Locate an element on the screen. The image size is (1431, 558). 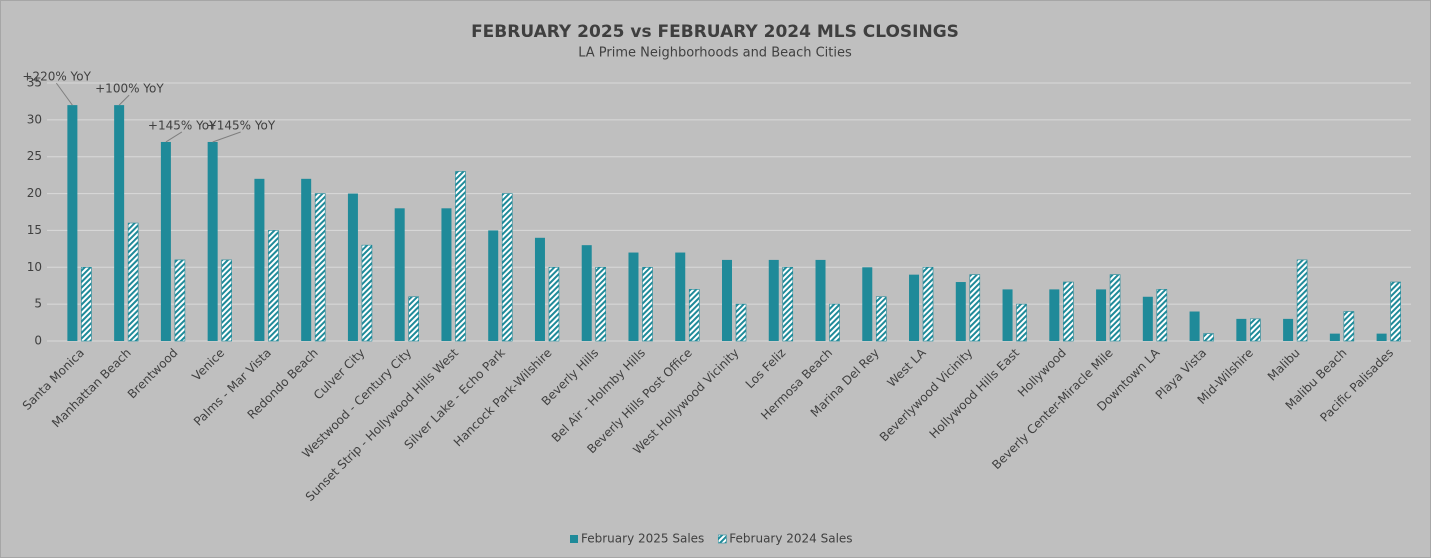
y-tick-label: 10 is located at coordinates (34, 267).